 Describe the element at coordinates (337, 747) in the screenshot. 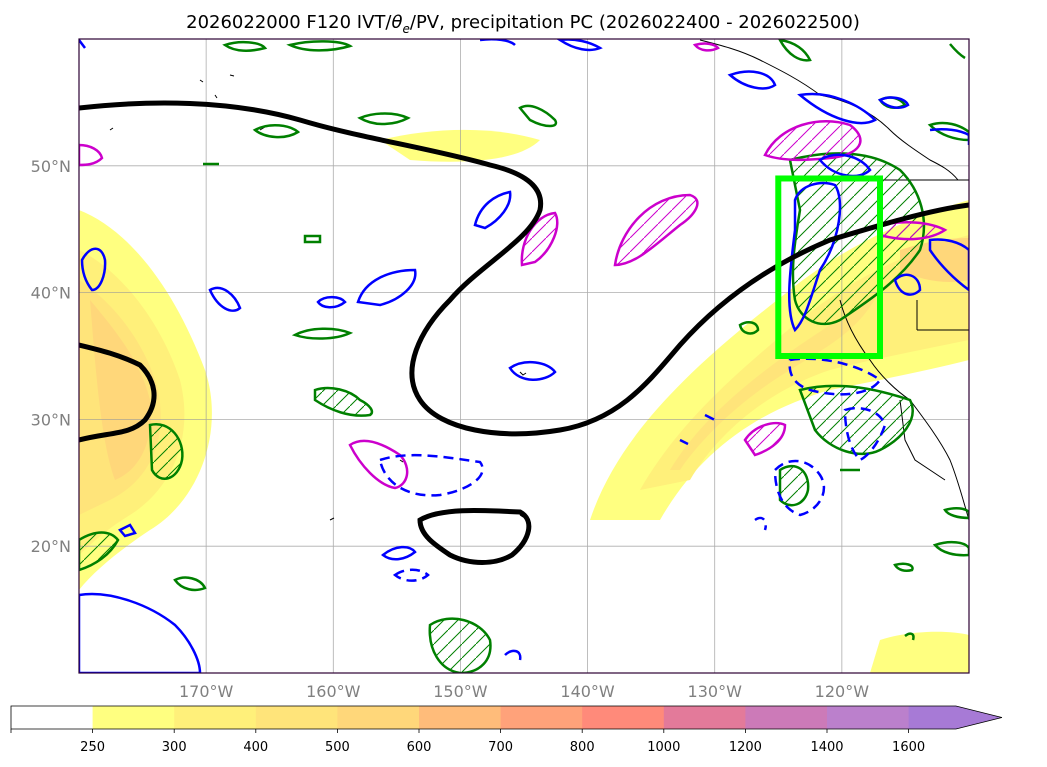

I see `colorbar-tick-label: 500` at that location.